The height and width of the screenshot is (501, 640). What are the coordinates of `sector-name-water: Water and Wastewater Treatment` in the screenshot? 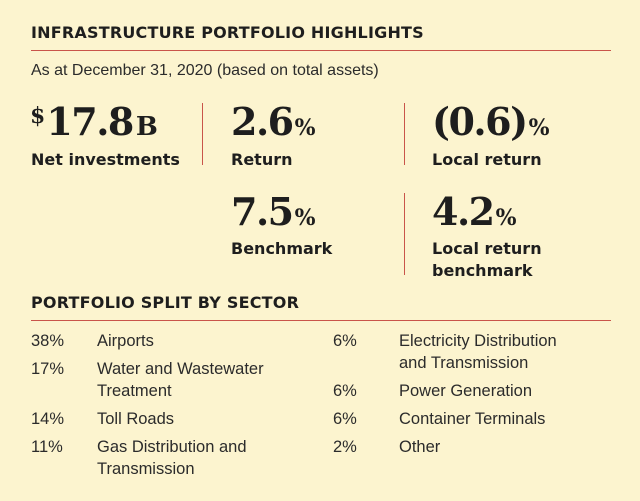 It's located at (180, 380).